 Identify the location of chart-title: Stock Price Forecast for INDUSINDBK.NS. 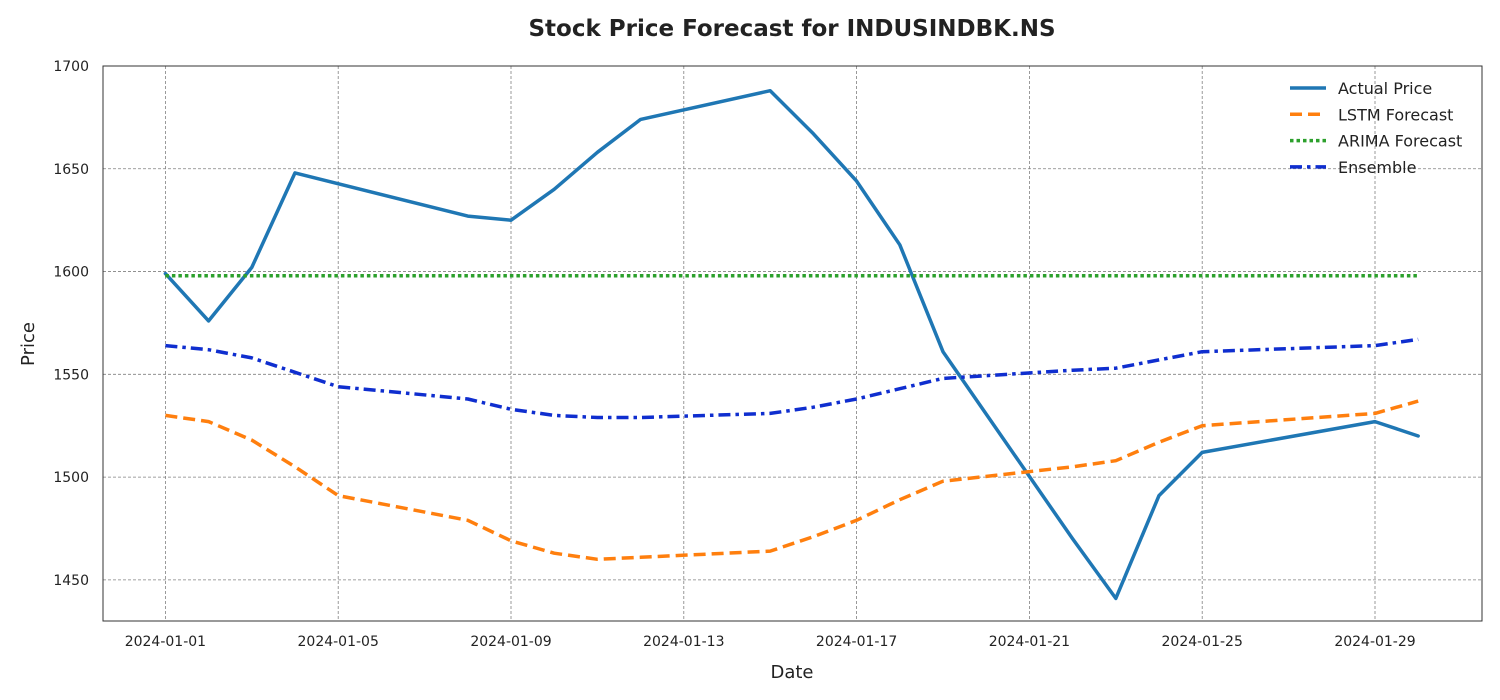
(791, 29).